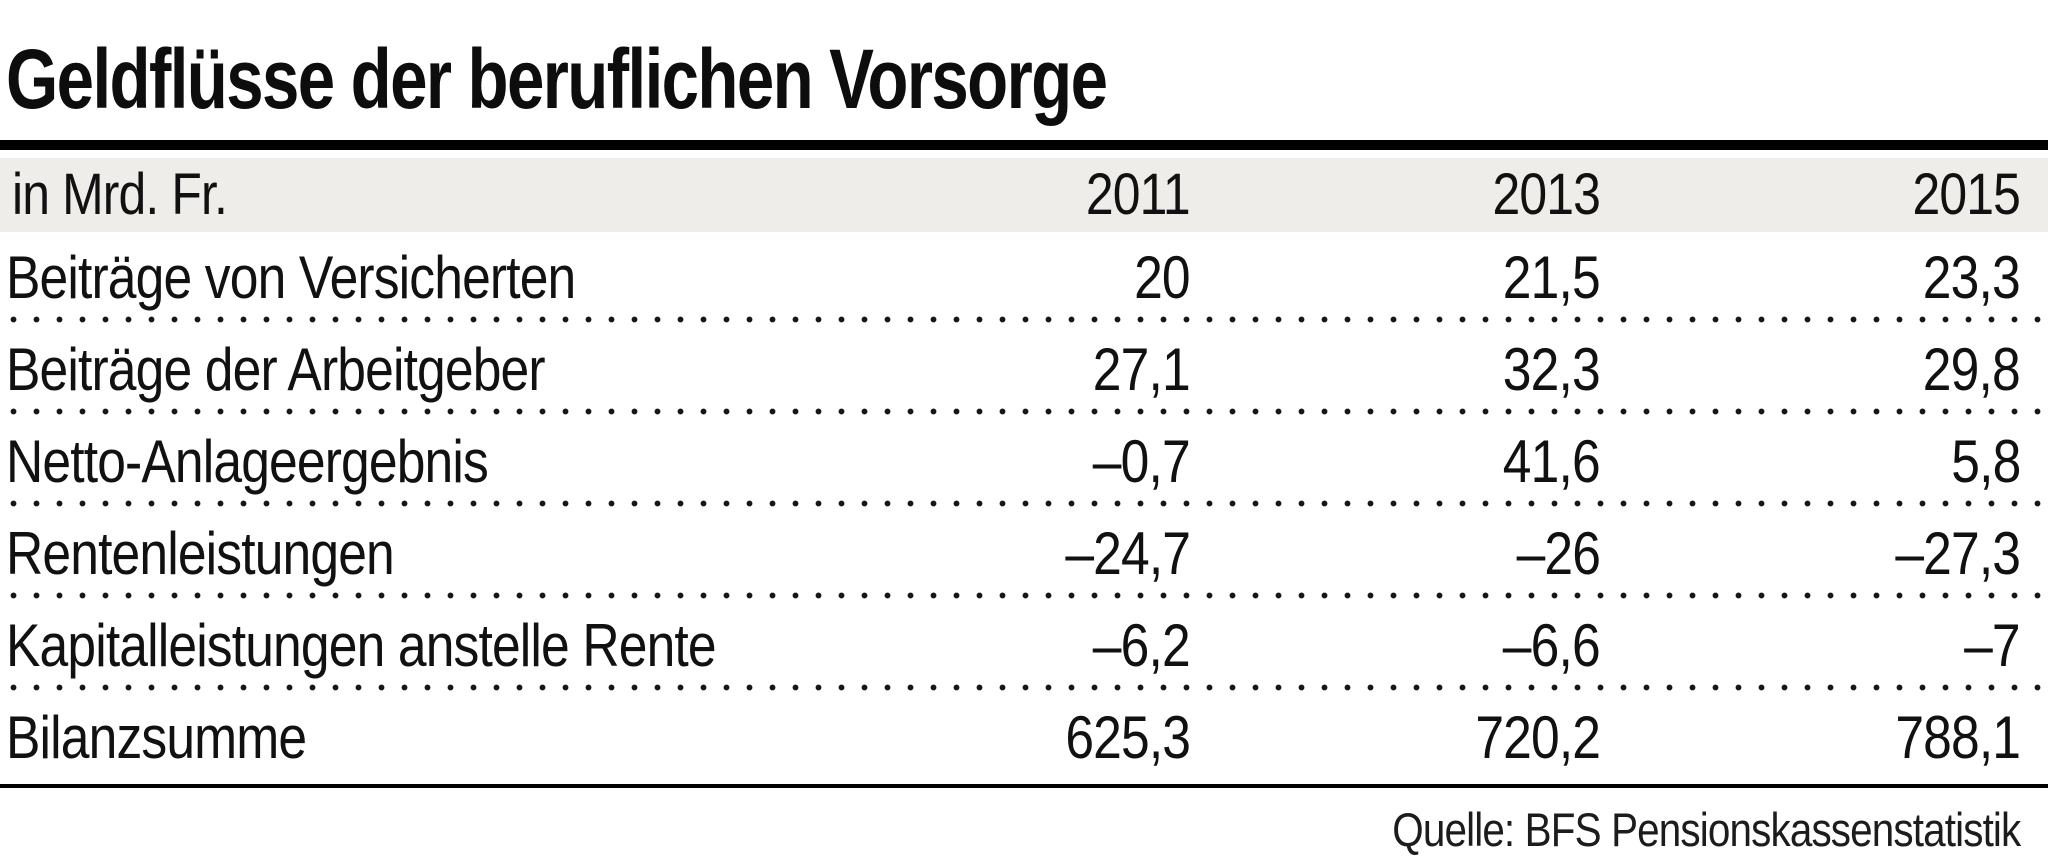 This screenshot has width=2048, height=865. I want to click on table-row: Netto-Anlageergebnis –0,7 41,6 5,8, so click(1024, 462).